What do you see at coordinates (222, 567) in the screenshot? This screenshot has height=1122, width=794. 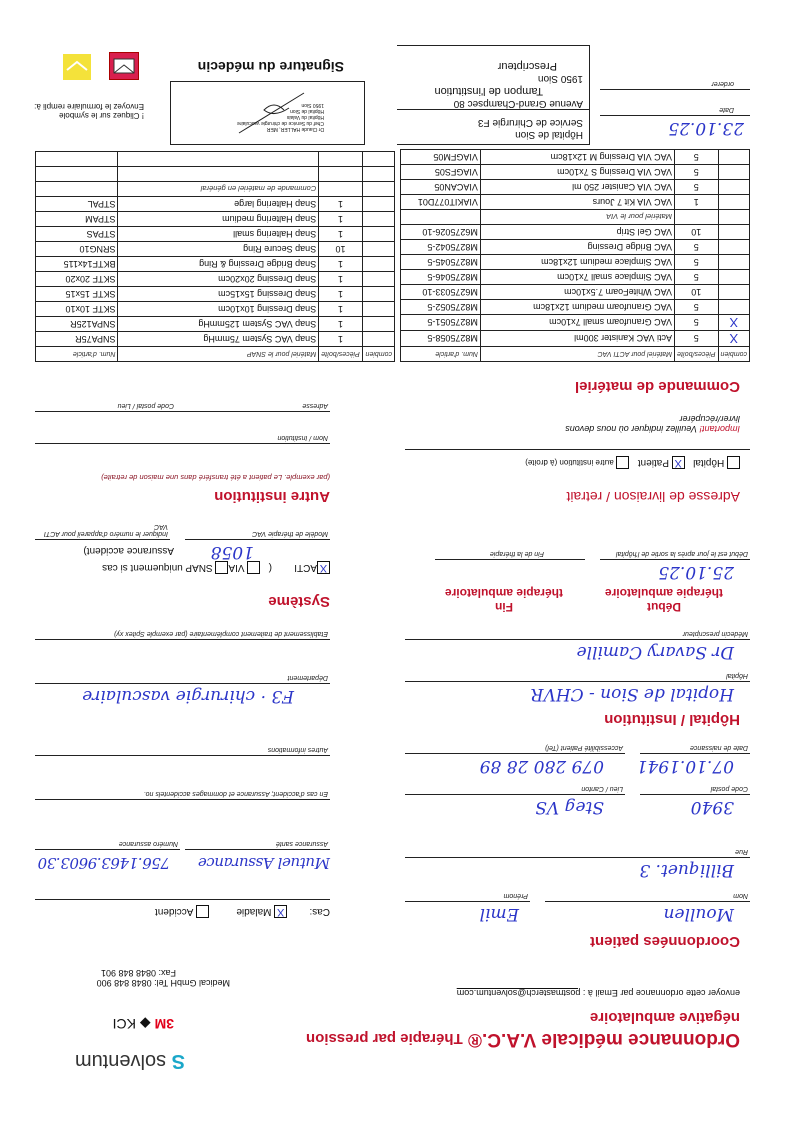 I see `snap-checkbox` at bounding box center [222, 567].